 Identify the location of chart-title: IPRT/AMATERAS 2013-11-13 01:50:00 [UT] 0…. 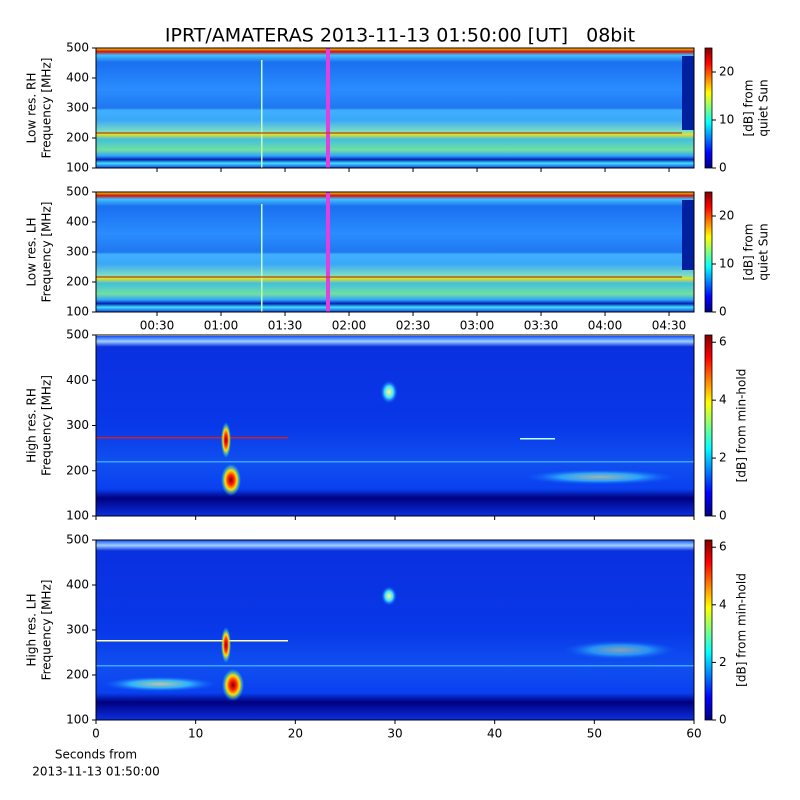
(400, 36).